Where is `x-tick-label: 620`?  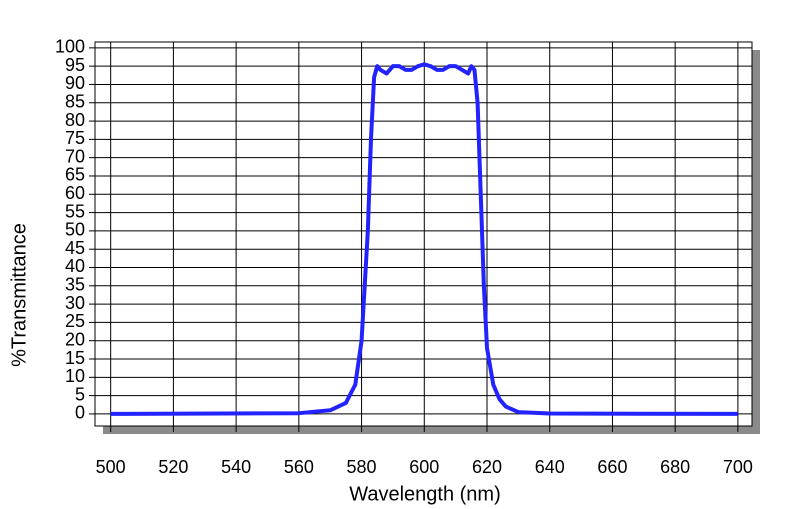
x-tick-label: 620 is located at coordinates (487, 467).